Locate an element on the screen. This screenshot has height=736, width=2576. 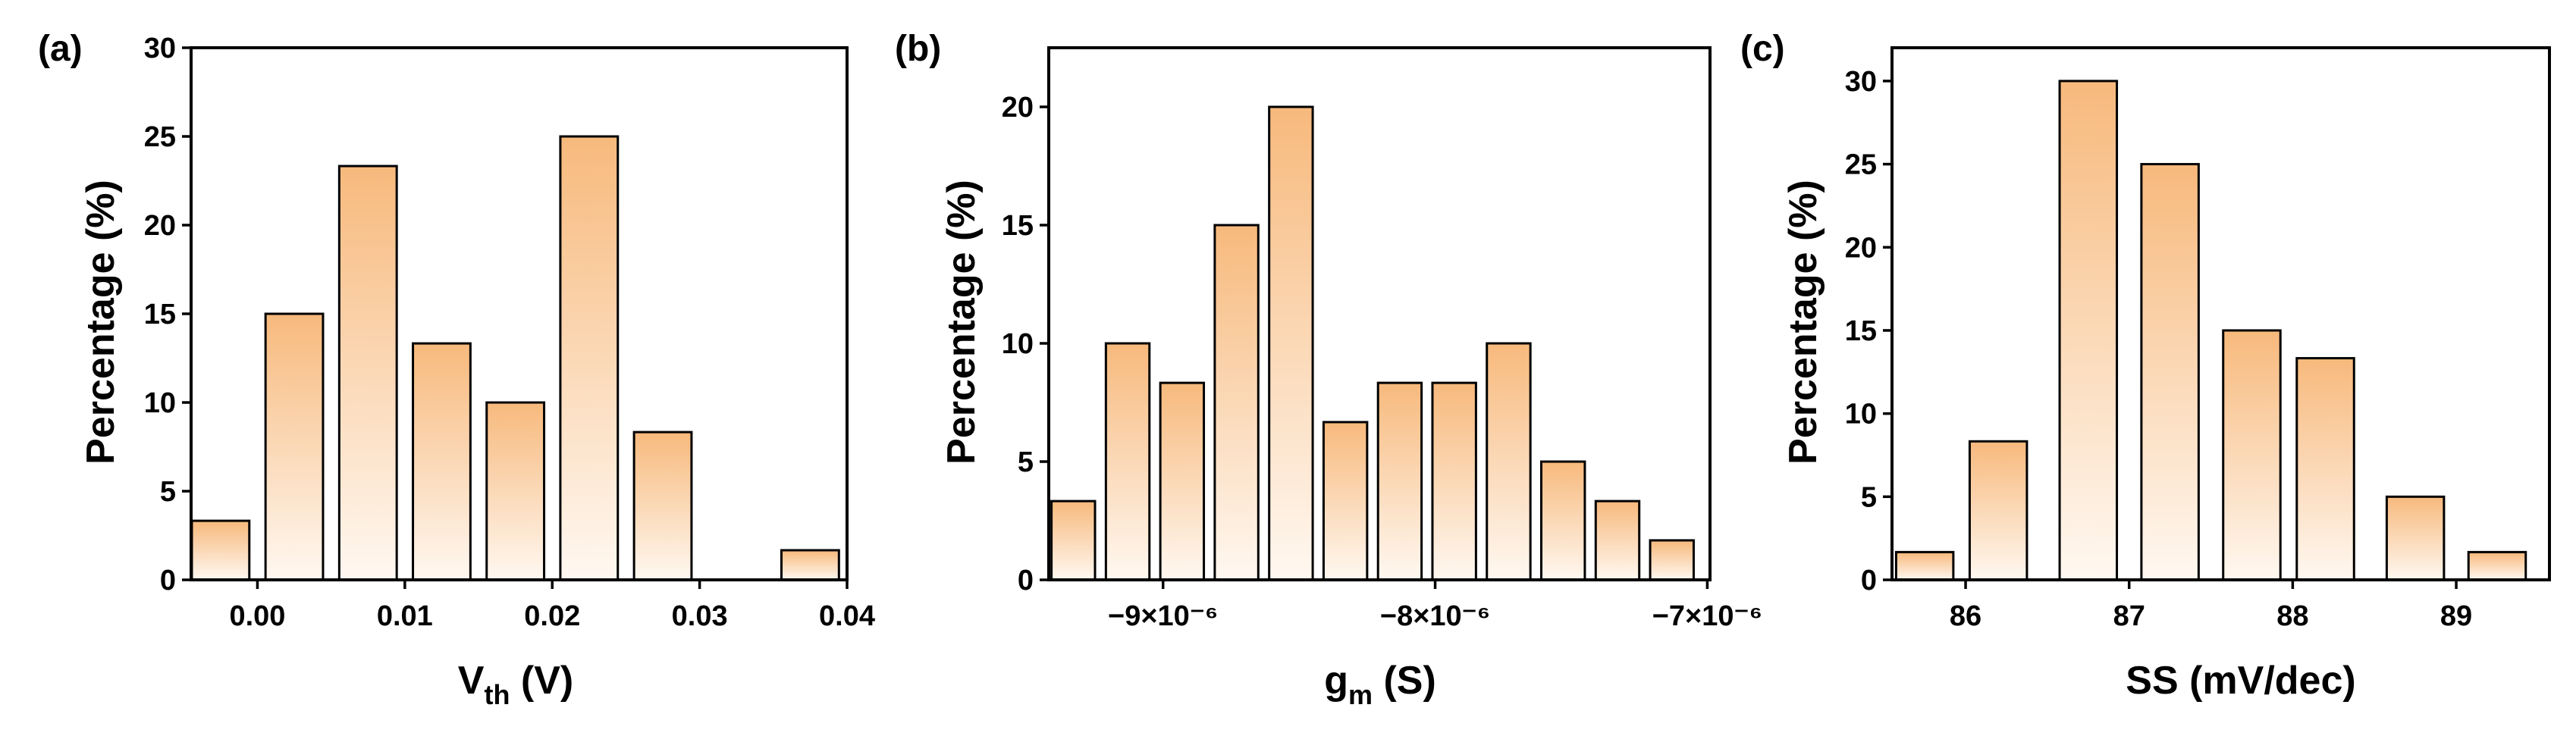
ytick-label-c-0: 0 is located at coordinates (1869, 581).